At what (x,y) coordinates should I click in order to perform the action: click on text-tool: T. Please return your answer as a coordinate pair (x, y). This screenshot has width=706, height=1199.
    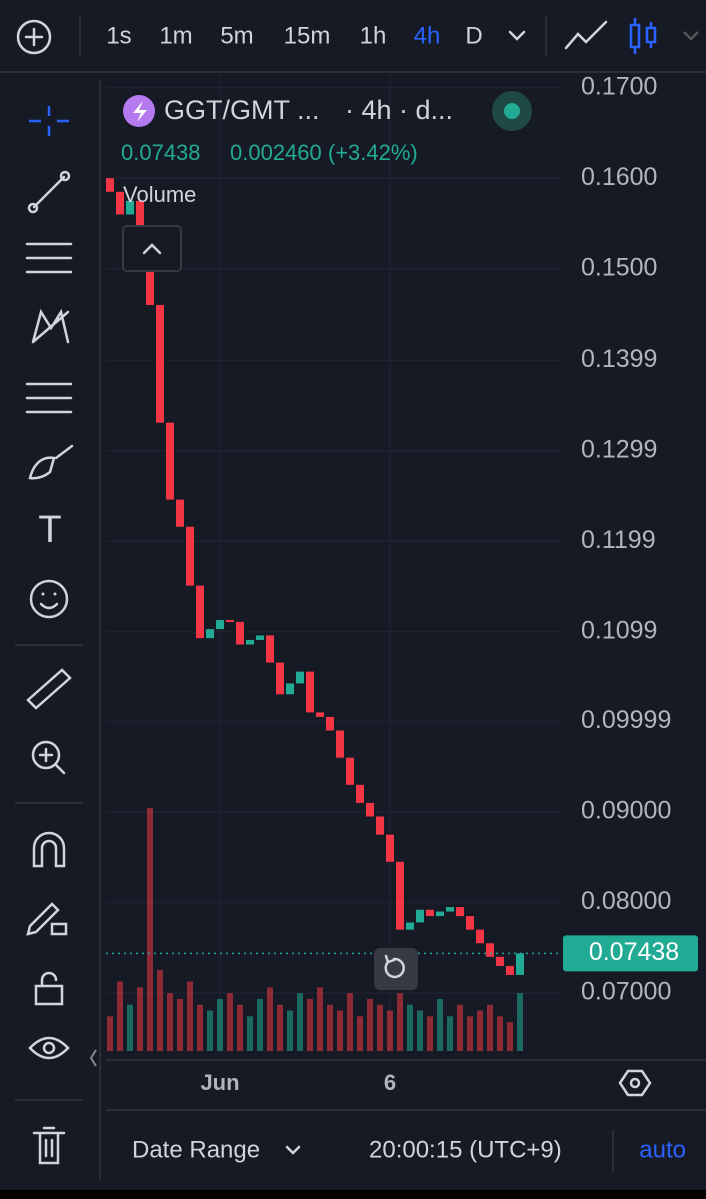
    Looking at the image, I should click on (49, 530).